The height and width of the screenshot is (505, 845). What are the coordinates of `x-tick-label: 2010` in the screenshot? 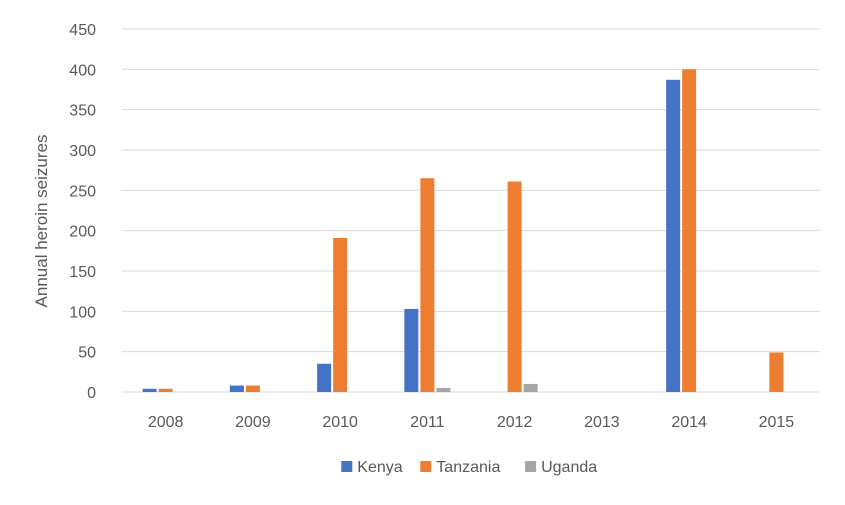 It's located at (340, 422).